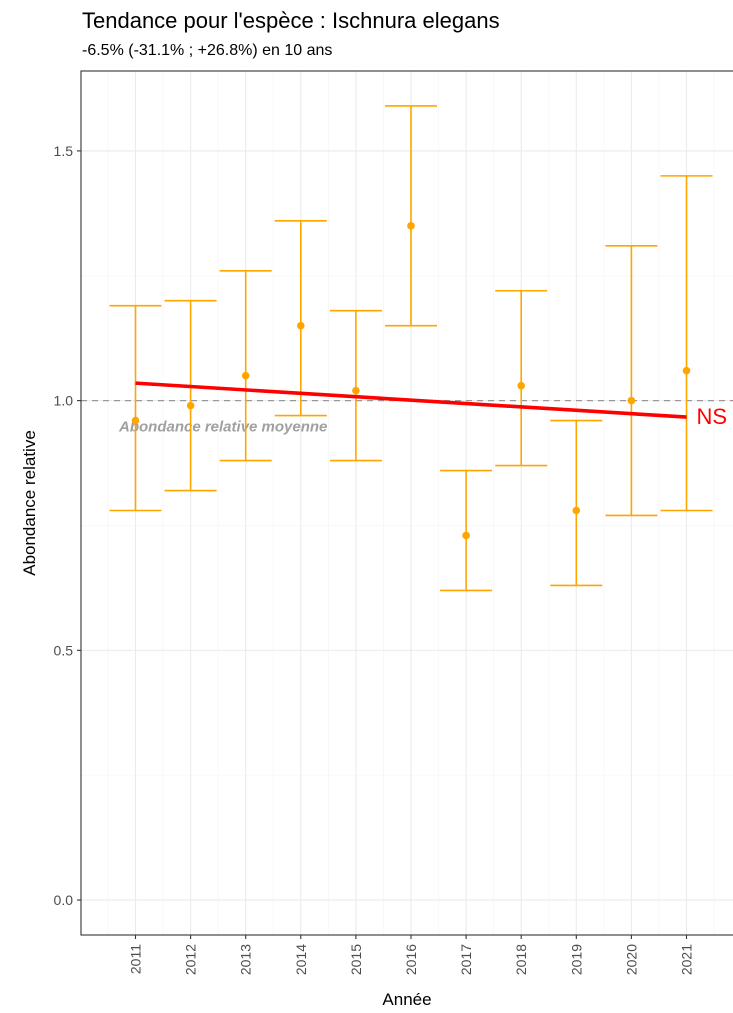 This screenshot has height=1013, width=733. I want to click on point-2017, so click(466, 535).